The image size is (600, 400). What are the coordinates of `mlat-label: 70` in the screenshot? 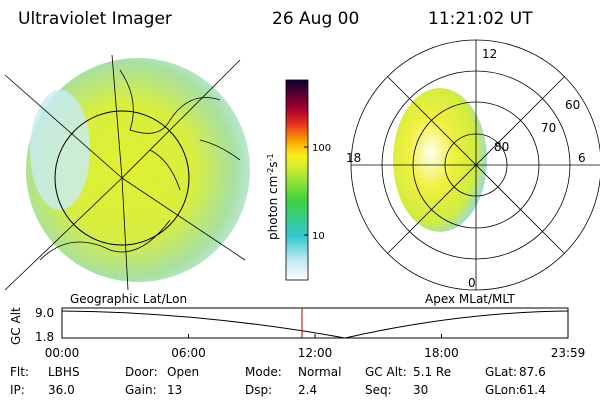 It's located at (548, 128).